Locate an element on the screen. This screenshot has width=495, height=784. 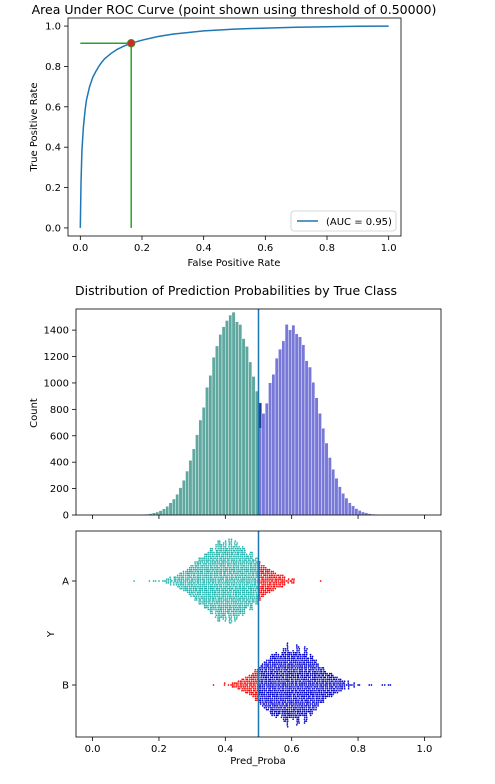
swarm-x-tick-label: 0.4 is located at coordinates (225, 749).